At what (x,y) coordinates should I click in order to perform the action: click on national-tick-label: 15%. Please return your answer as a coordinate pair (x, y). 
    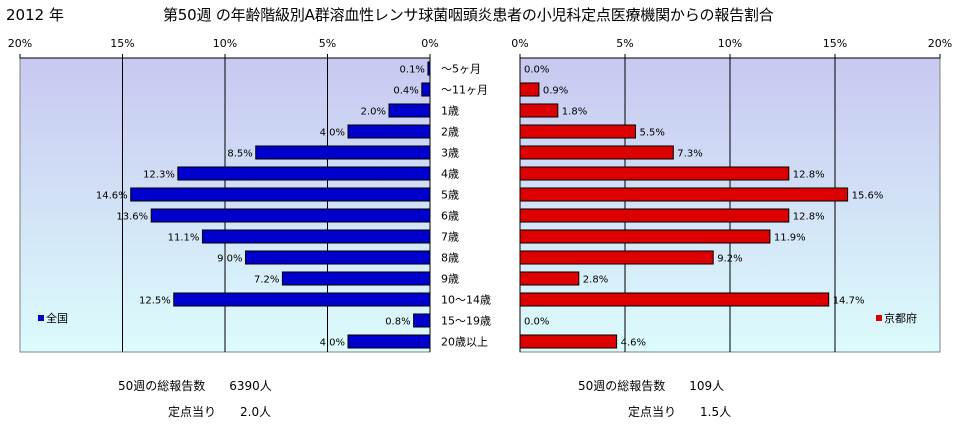
    Looking at the image, I should click on (122, 43).